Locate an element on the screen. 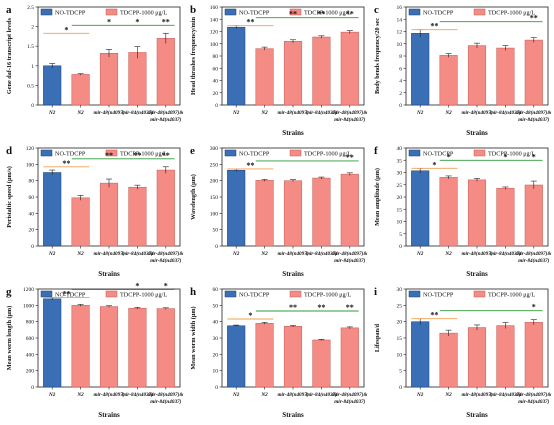  panel-letter: e is located at coordinates (192, 151).